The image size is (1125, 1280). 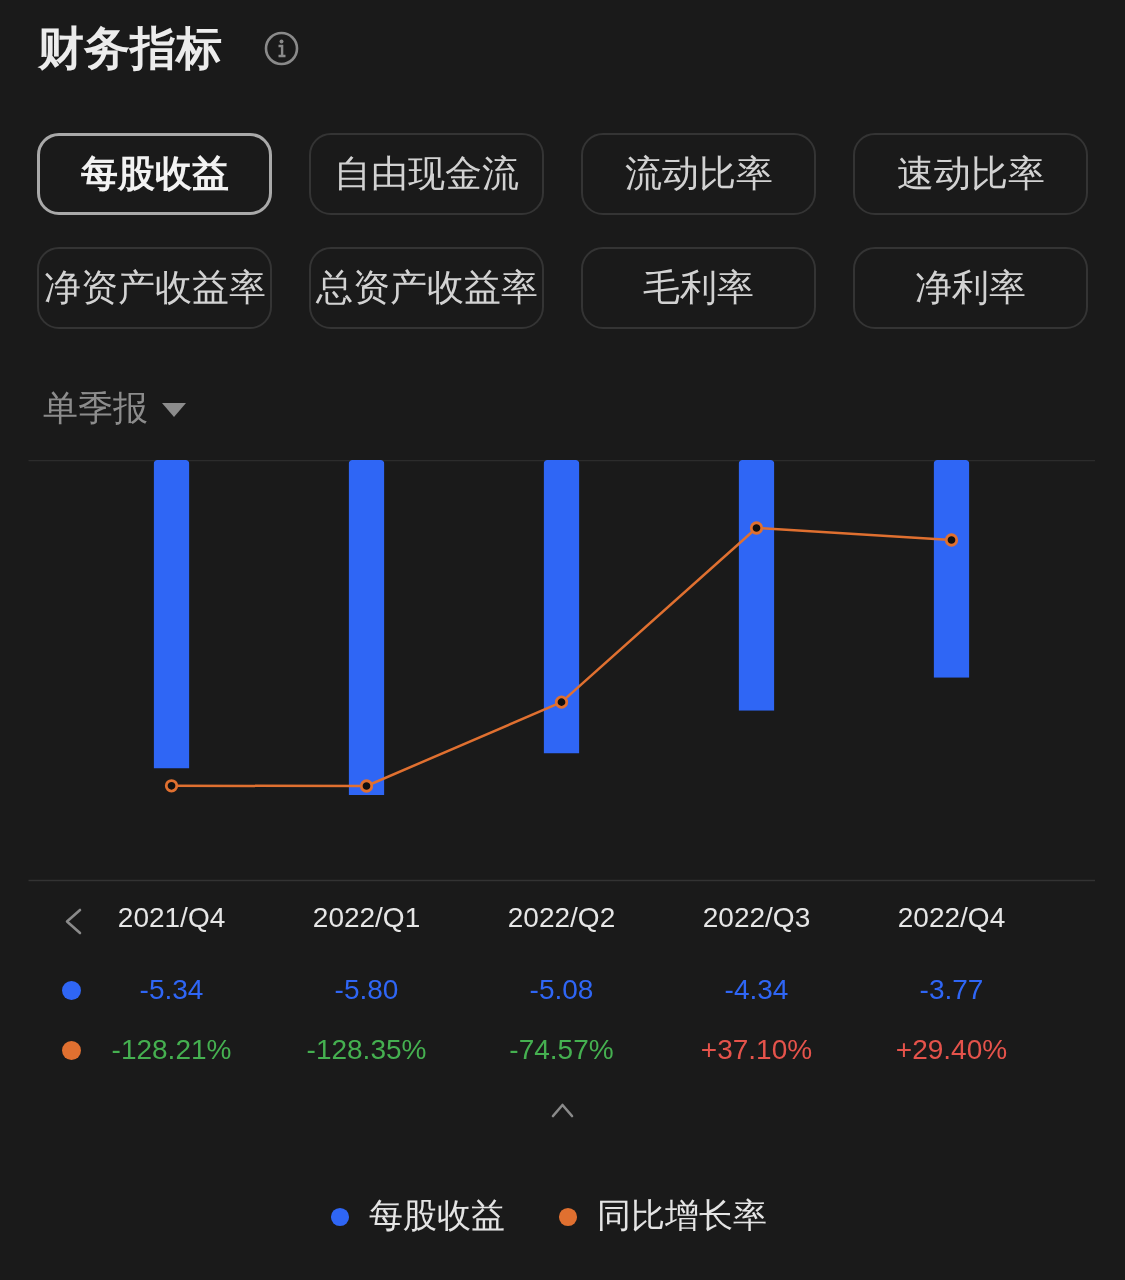 I want to click on data-label: -5.08, so click(x=561, y=989).